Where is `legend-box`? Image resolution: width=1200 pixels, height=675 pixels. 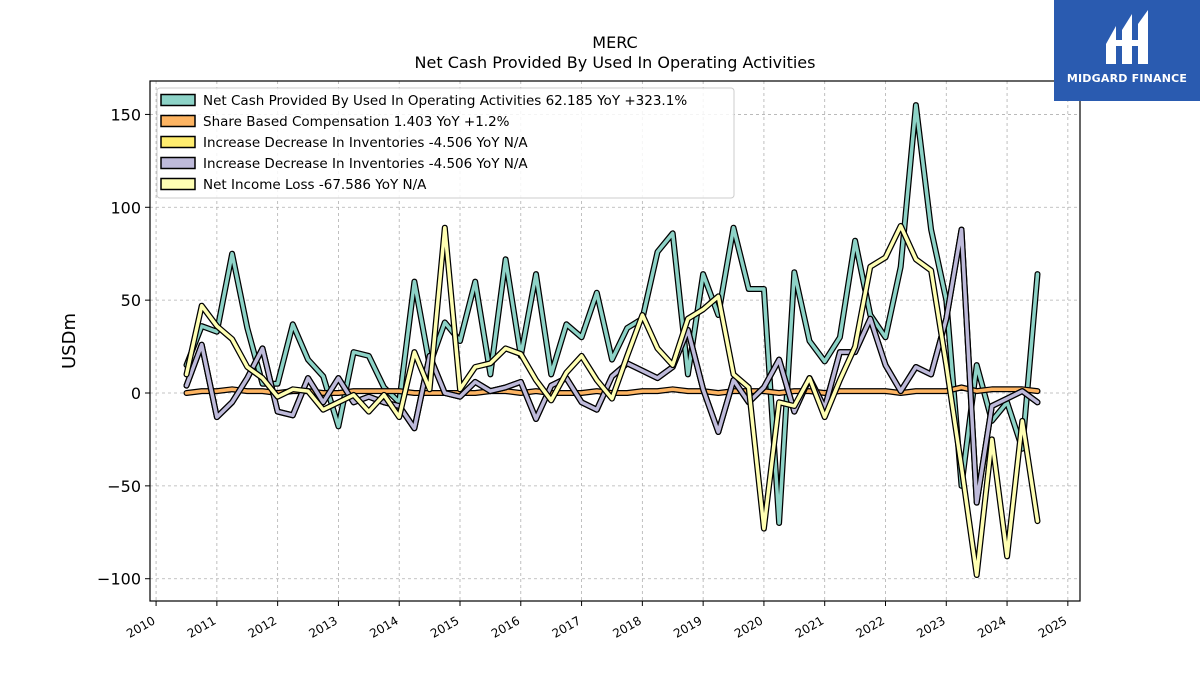 legend-box is located at coordinates (445, 143).